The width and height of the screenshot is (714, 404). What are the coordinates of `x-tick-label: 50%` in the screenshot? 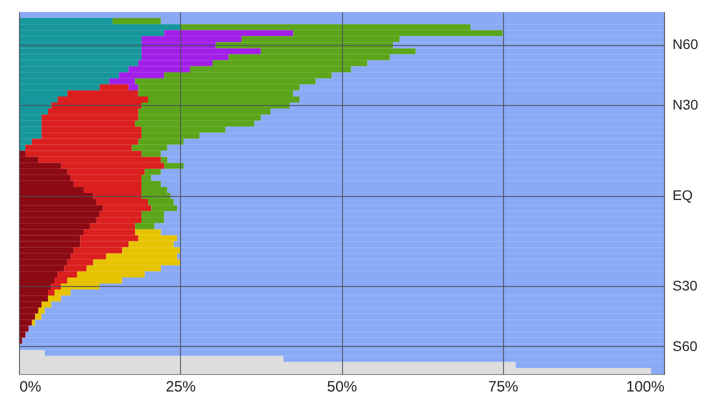 It's located at (342, 387).